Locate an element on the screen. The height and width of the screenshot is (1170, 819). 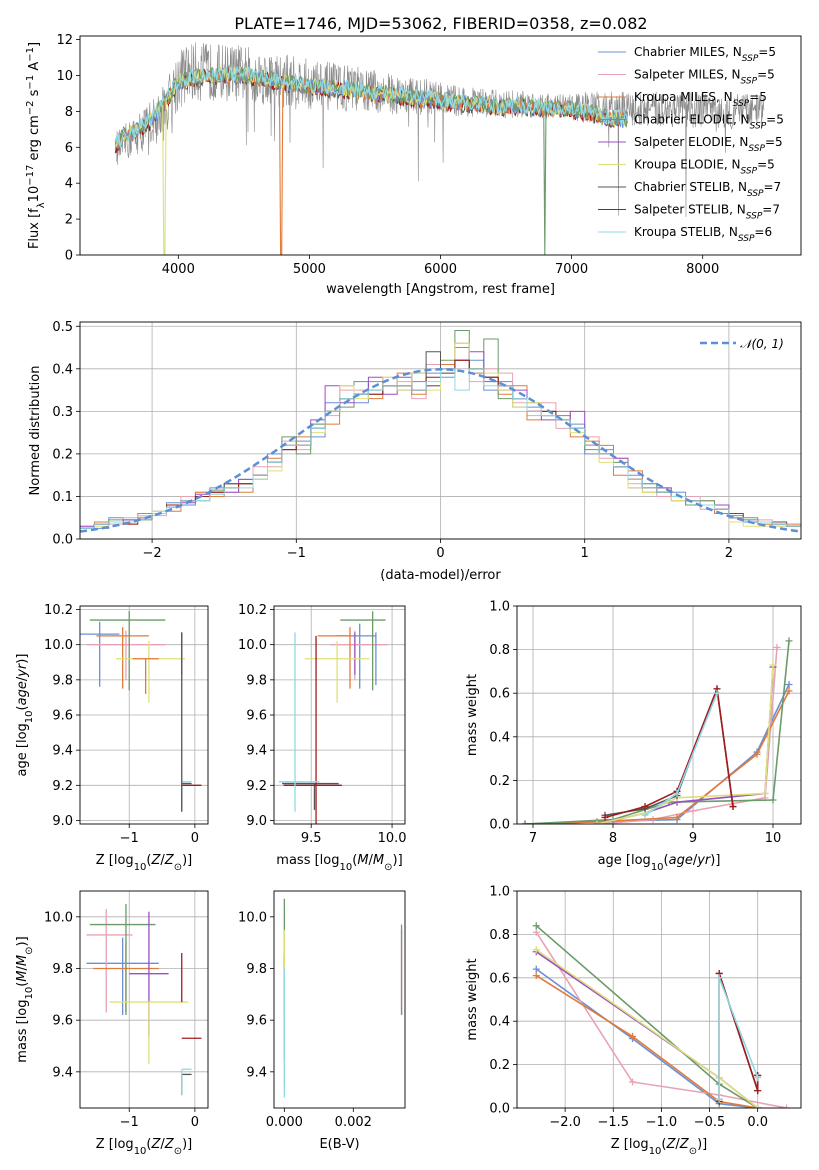
y-tick-label: 10.0 is located at coordinates (58, 645).